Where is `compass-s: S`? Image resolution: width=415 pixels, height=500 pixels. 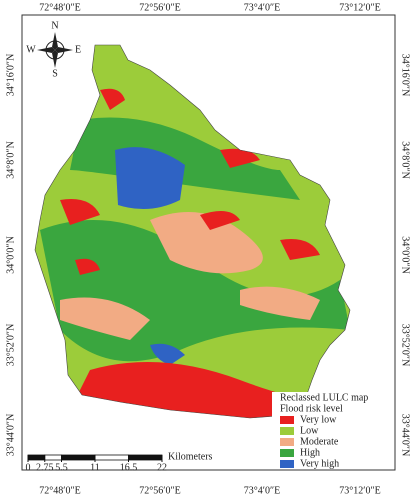
compass-s: S is located at coordinates (55, 73).